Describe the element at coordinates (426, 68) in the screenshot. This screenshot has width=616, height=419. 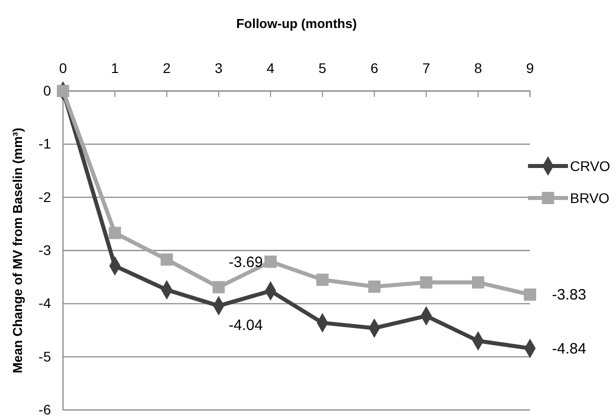
I see `x-tick-label: 7` at that location.